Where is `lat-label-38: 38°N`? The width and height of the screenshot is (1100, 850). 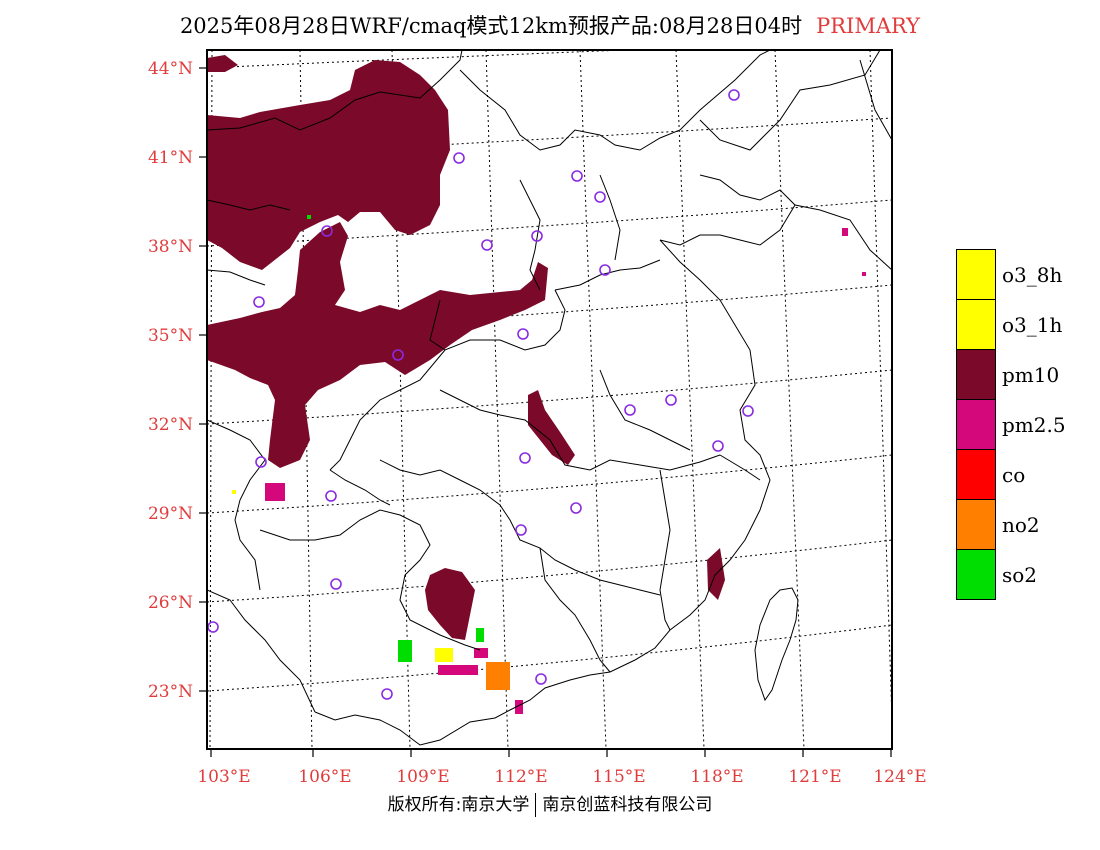 lat-label-38: 38°N is located at coordinates (170, 247).